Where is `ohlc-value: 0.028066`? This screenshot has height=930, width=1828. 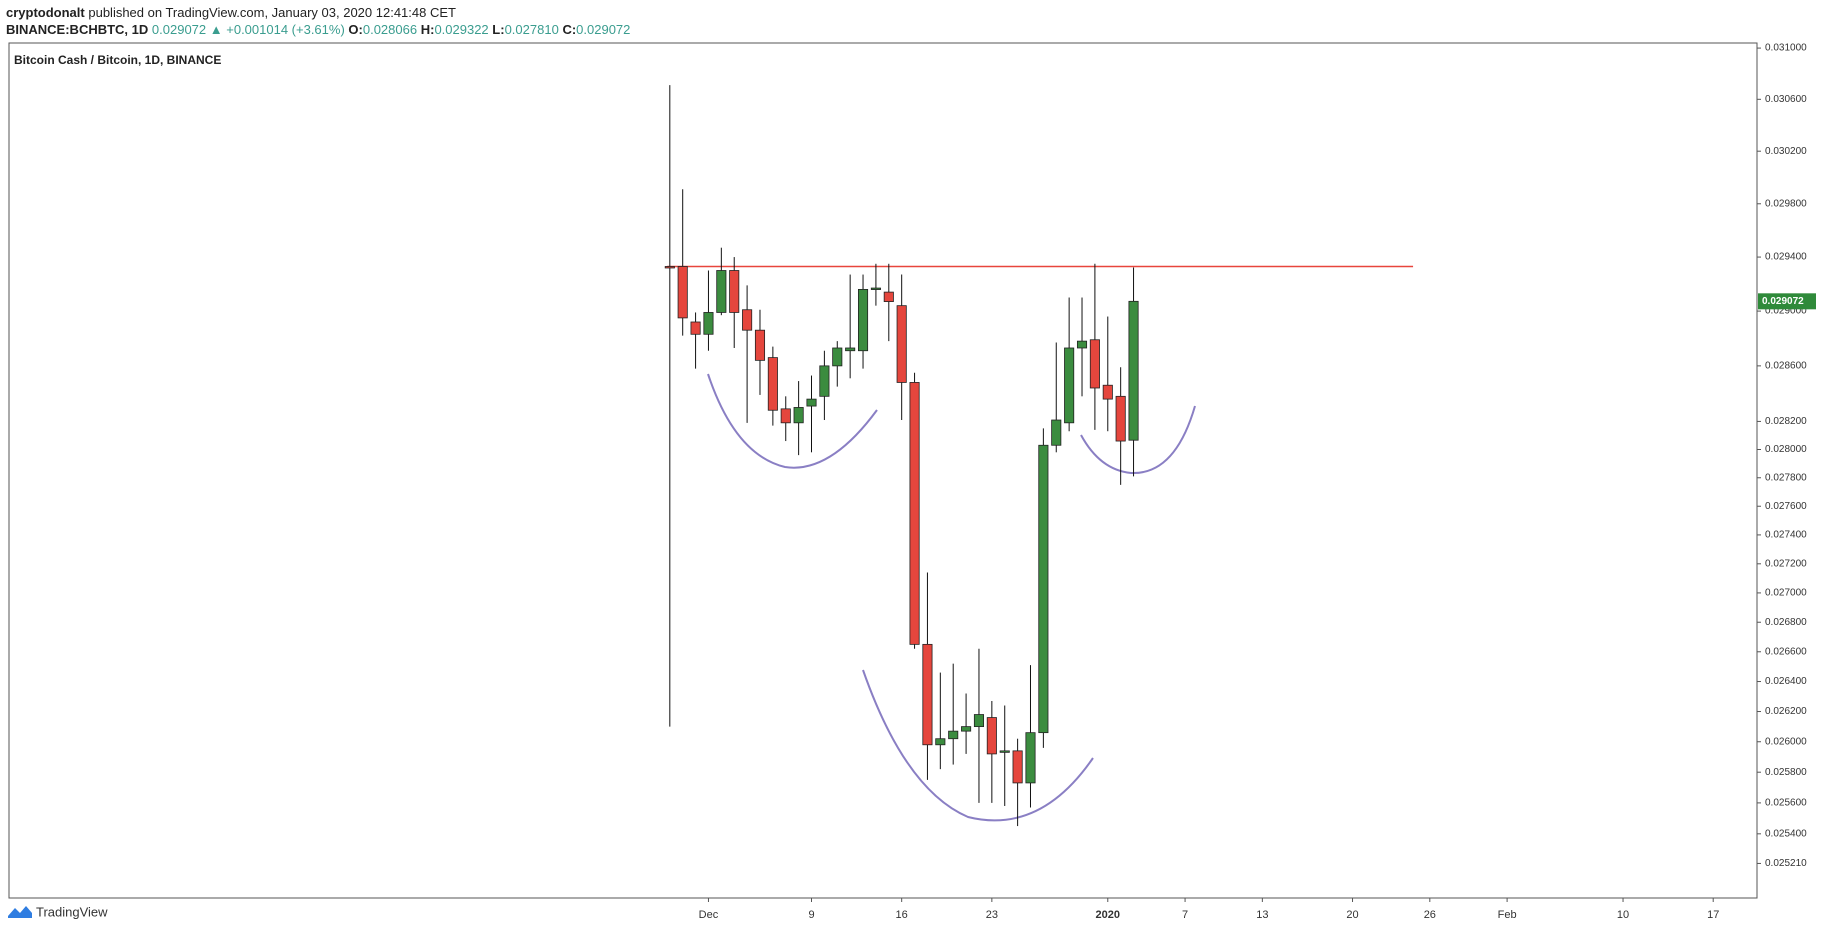 ohlc-value: 0.028066 is located at coordinates (390, 29).